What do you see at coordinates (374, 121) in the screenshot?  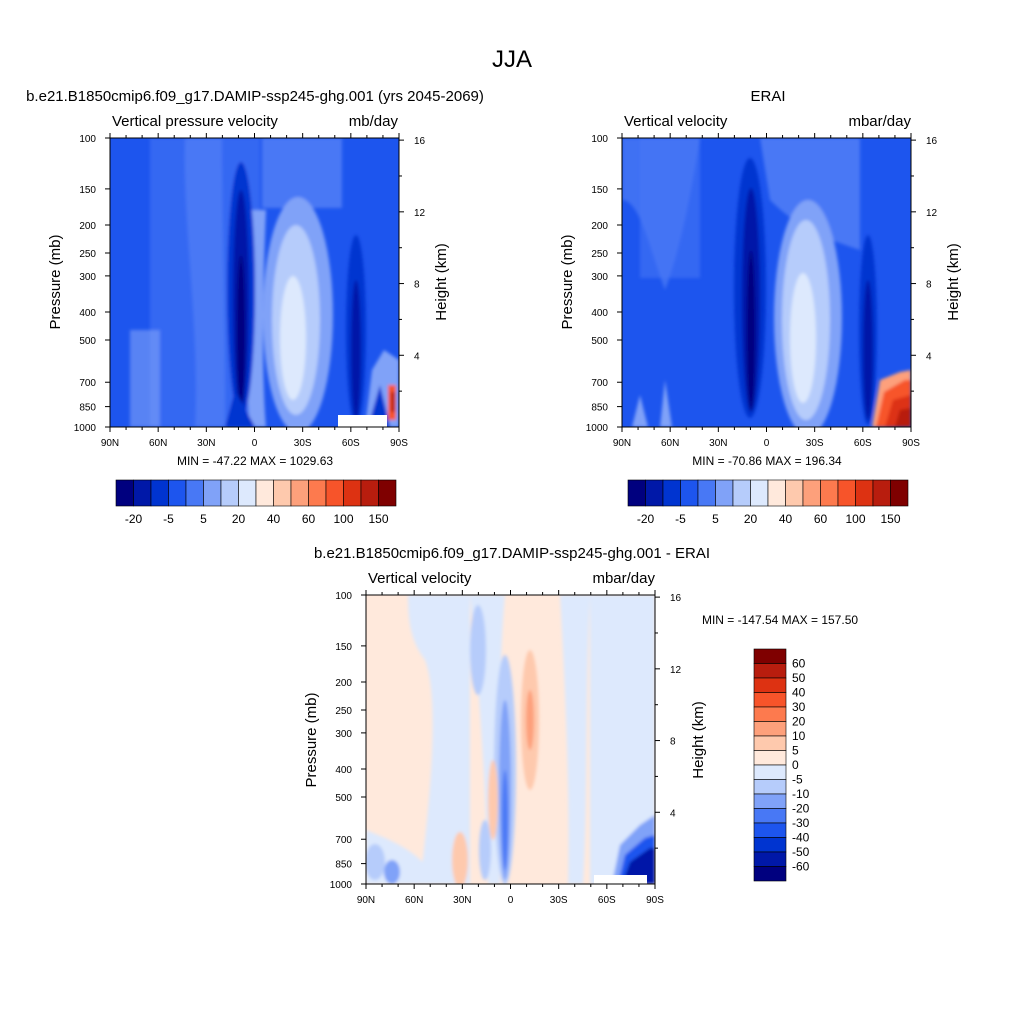 I see `panel-model-units: mb/day` at bounding box center [374, 121].